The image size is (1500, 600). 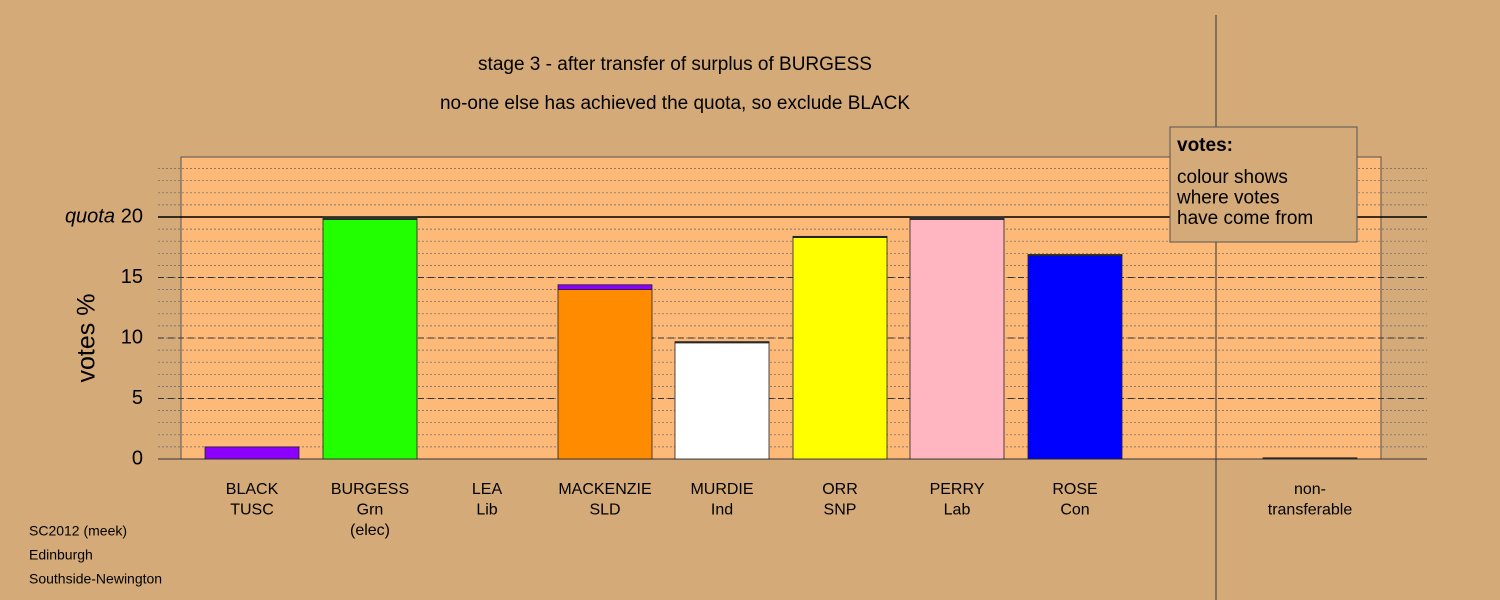 What do you see at coordinates (132, 216) in the screenshot?
I see `y-tick-label: 20` at bounding box center [132, 216].